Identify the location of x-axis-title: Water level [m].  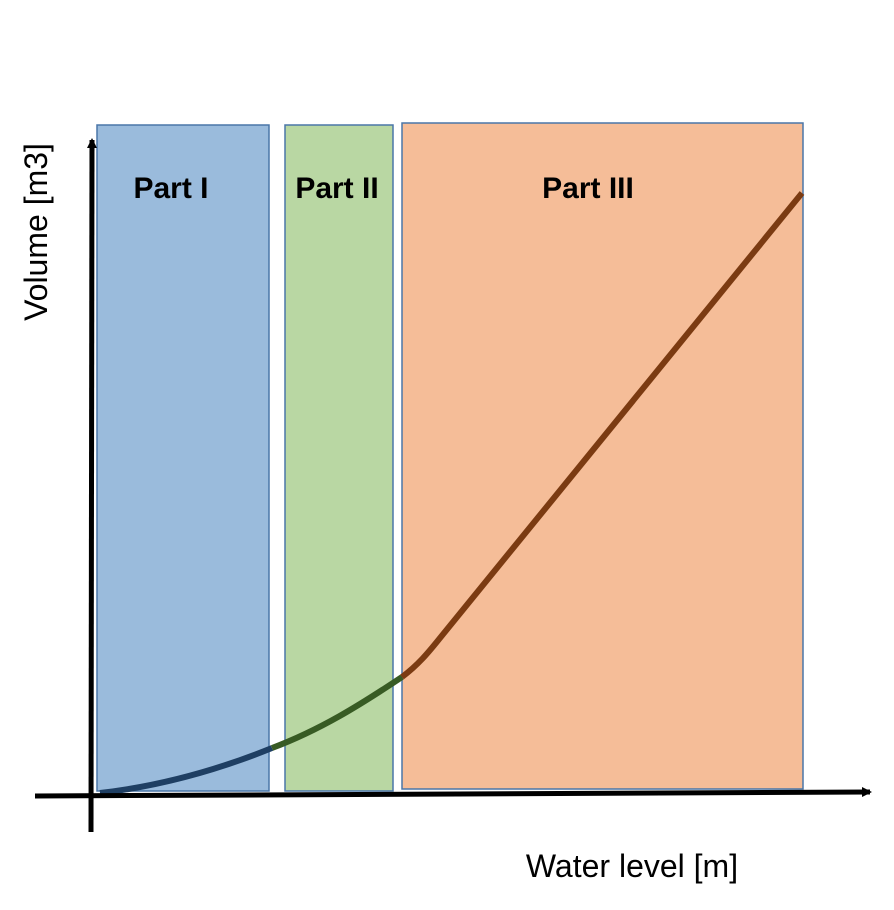
(632, 866).